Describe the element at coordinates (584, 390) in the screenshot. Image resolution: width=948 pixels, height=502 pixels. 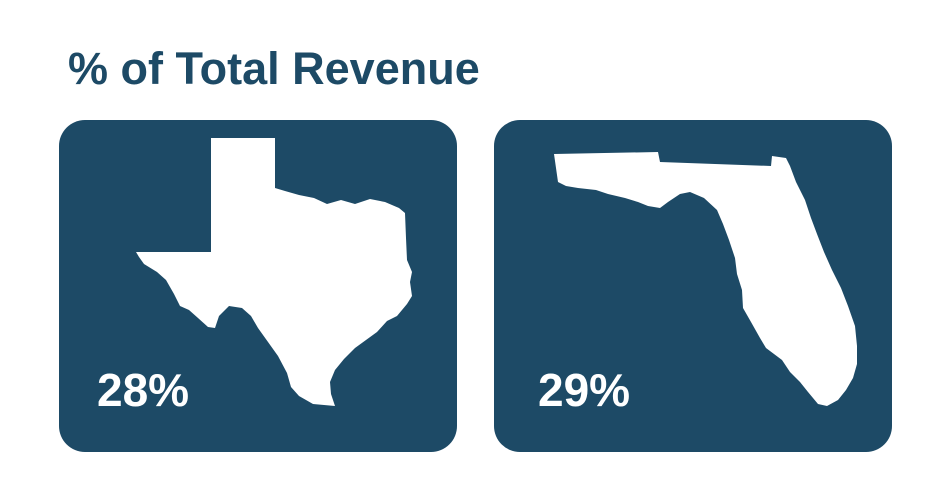
I see `florida-percentage: 29%` at that location.